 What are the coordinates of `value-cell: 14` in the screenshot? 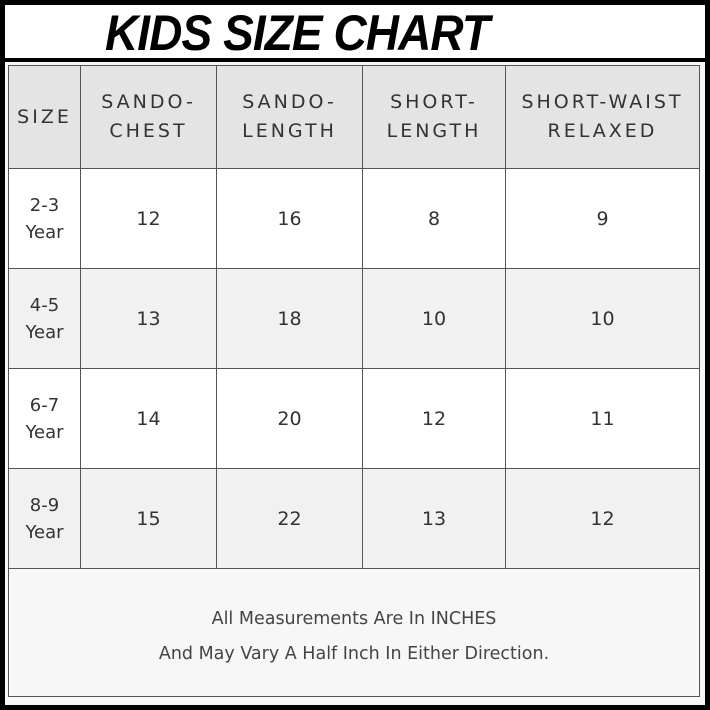 It's located at (148, 418).